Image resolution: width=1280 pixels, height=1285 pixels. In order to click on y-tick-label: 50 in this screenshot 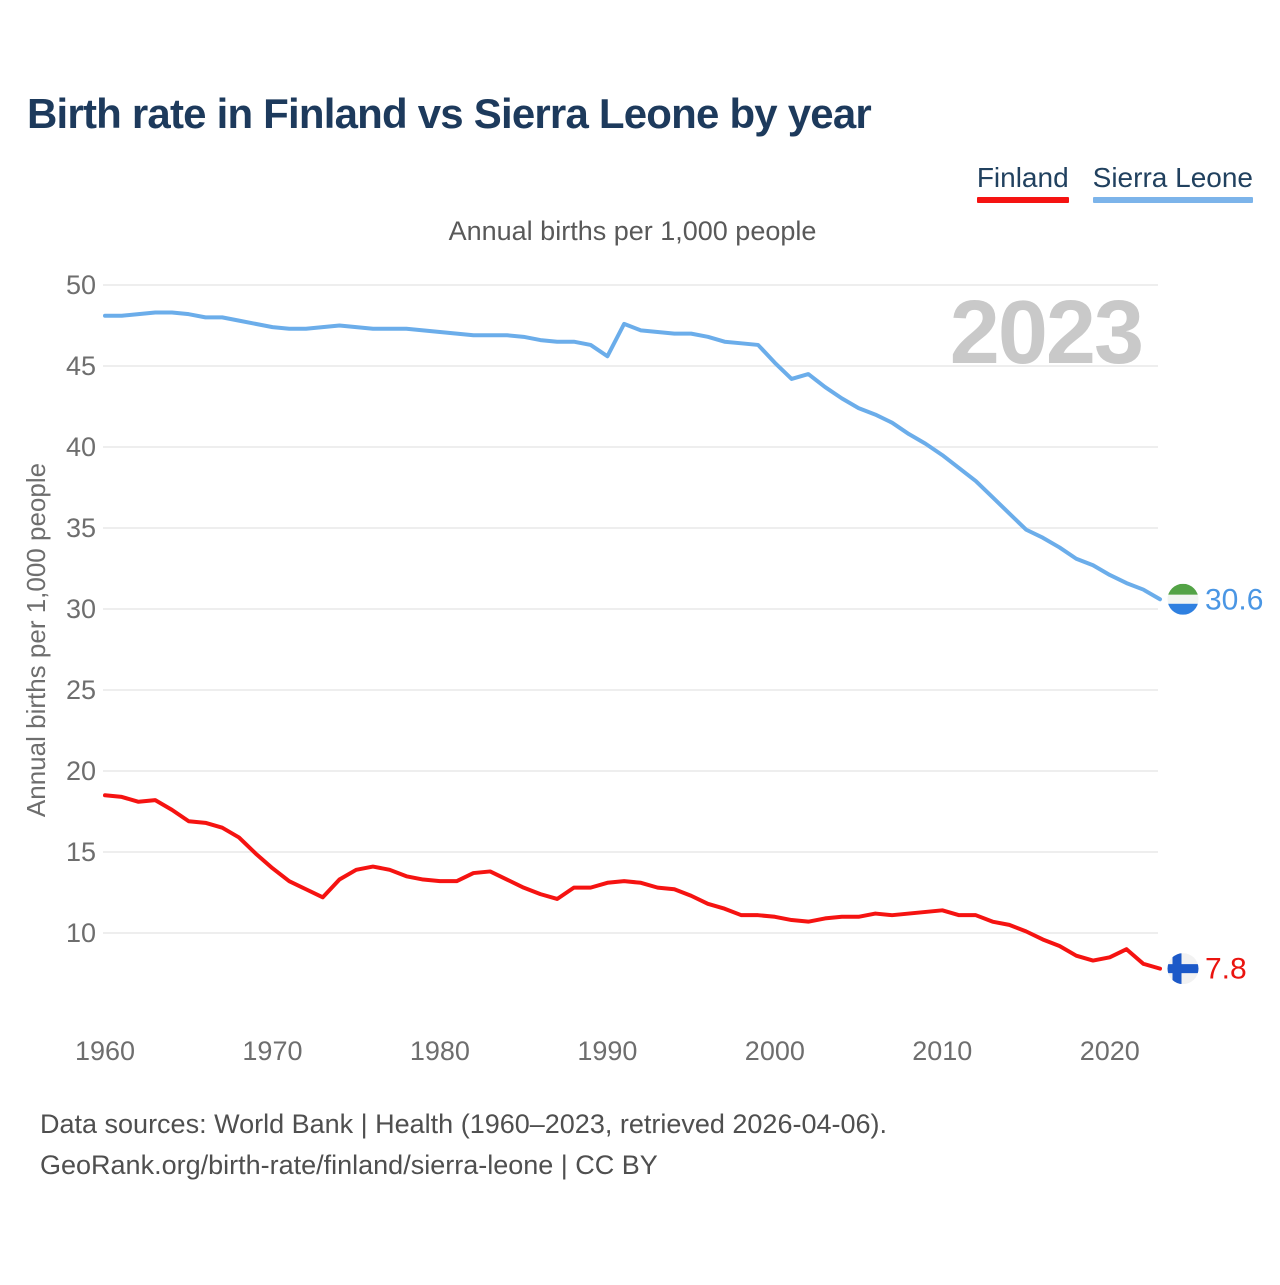, I will do `click(81, 285)`.